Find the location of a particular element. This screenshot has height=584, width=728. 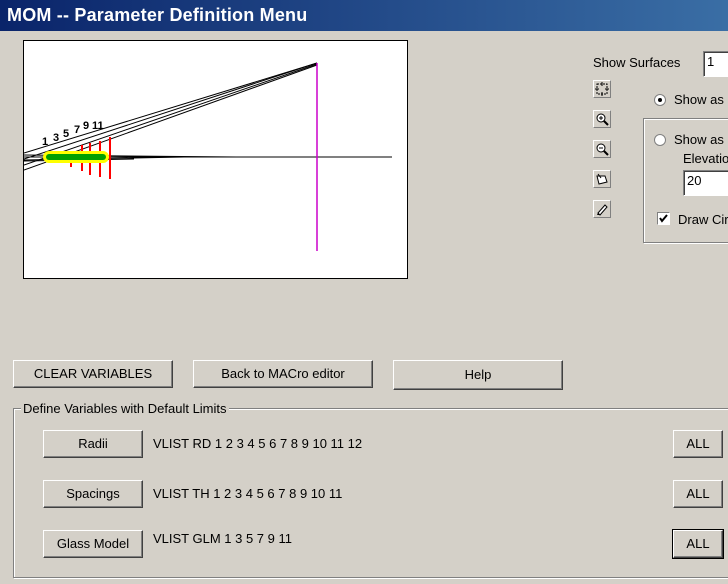

draw-circle-label: Draw Cir is located at coordinates (703, 219).